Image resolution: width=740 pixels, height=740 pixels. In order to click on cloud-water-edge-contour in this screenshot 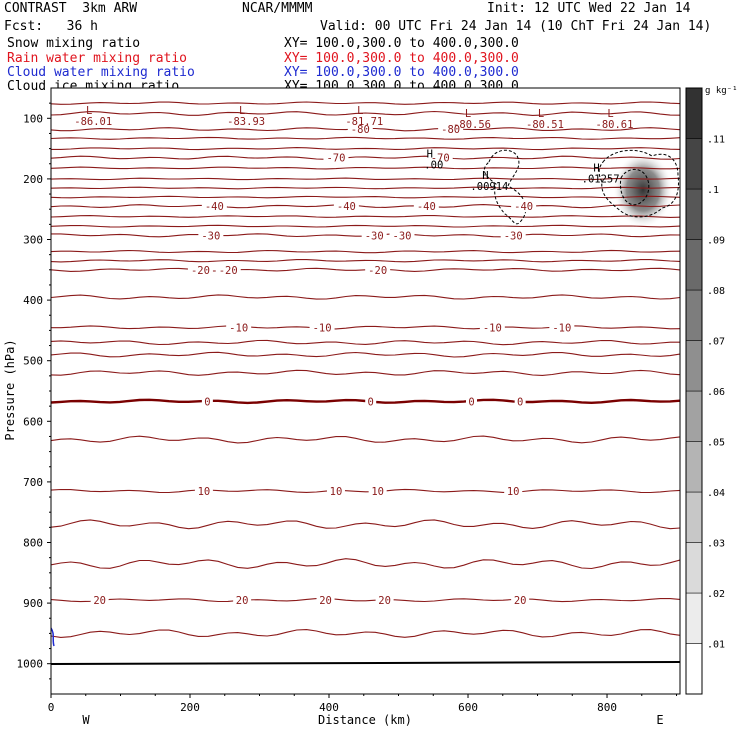, I will do `click(53, 637)`.